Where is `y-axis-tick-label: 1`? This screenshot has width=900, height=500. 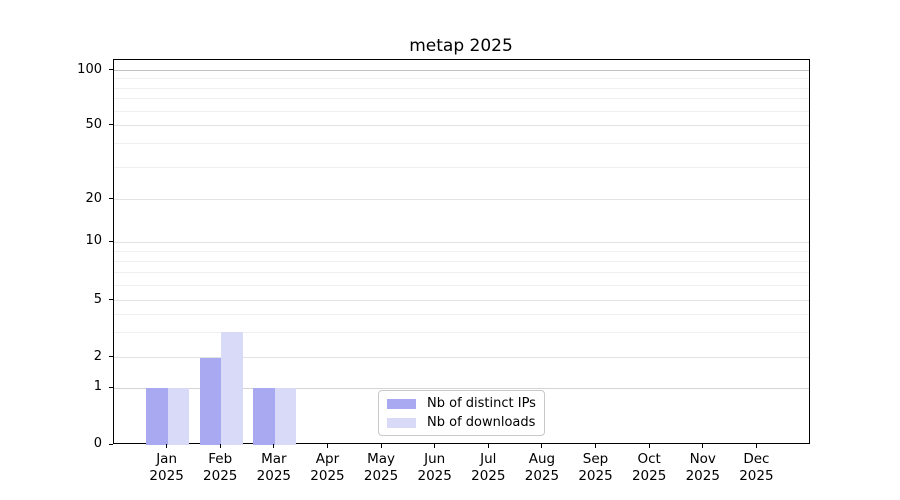
y-axis-tick-label: 1 is located at coordinates (97, 387).